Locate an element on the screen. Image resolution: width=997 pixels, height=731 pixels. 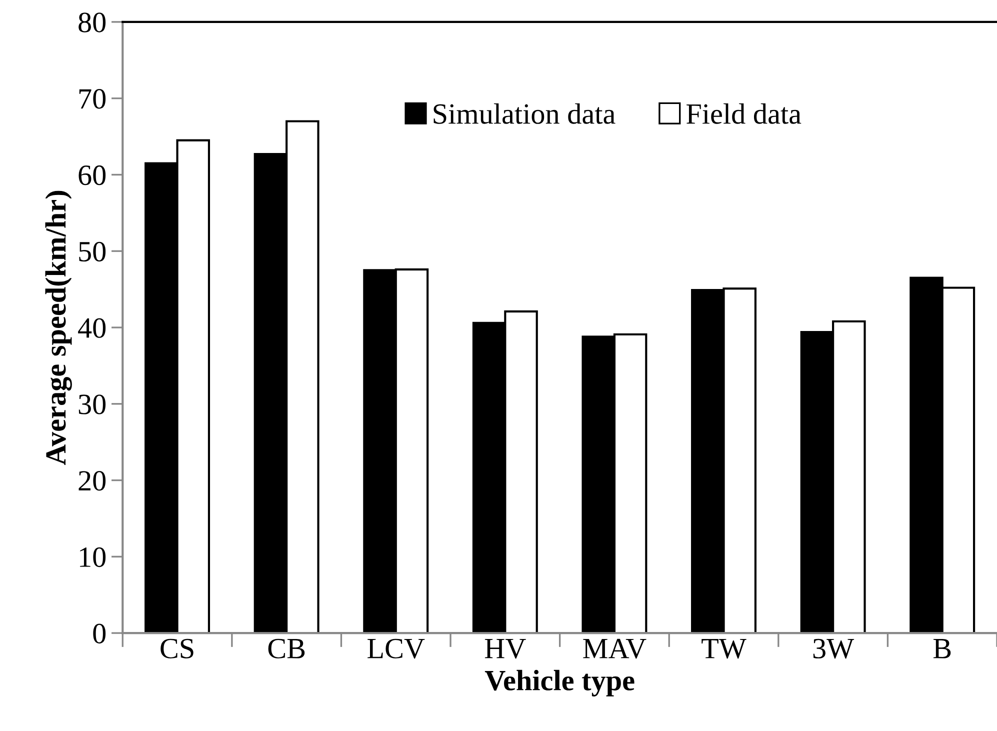
x-tick-label: MAV is located at coordinates (614, 648).